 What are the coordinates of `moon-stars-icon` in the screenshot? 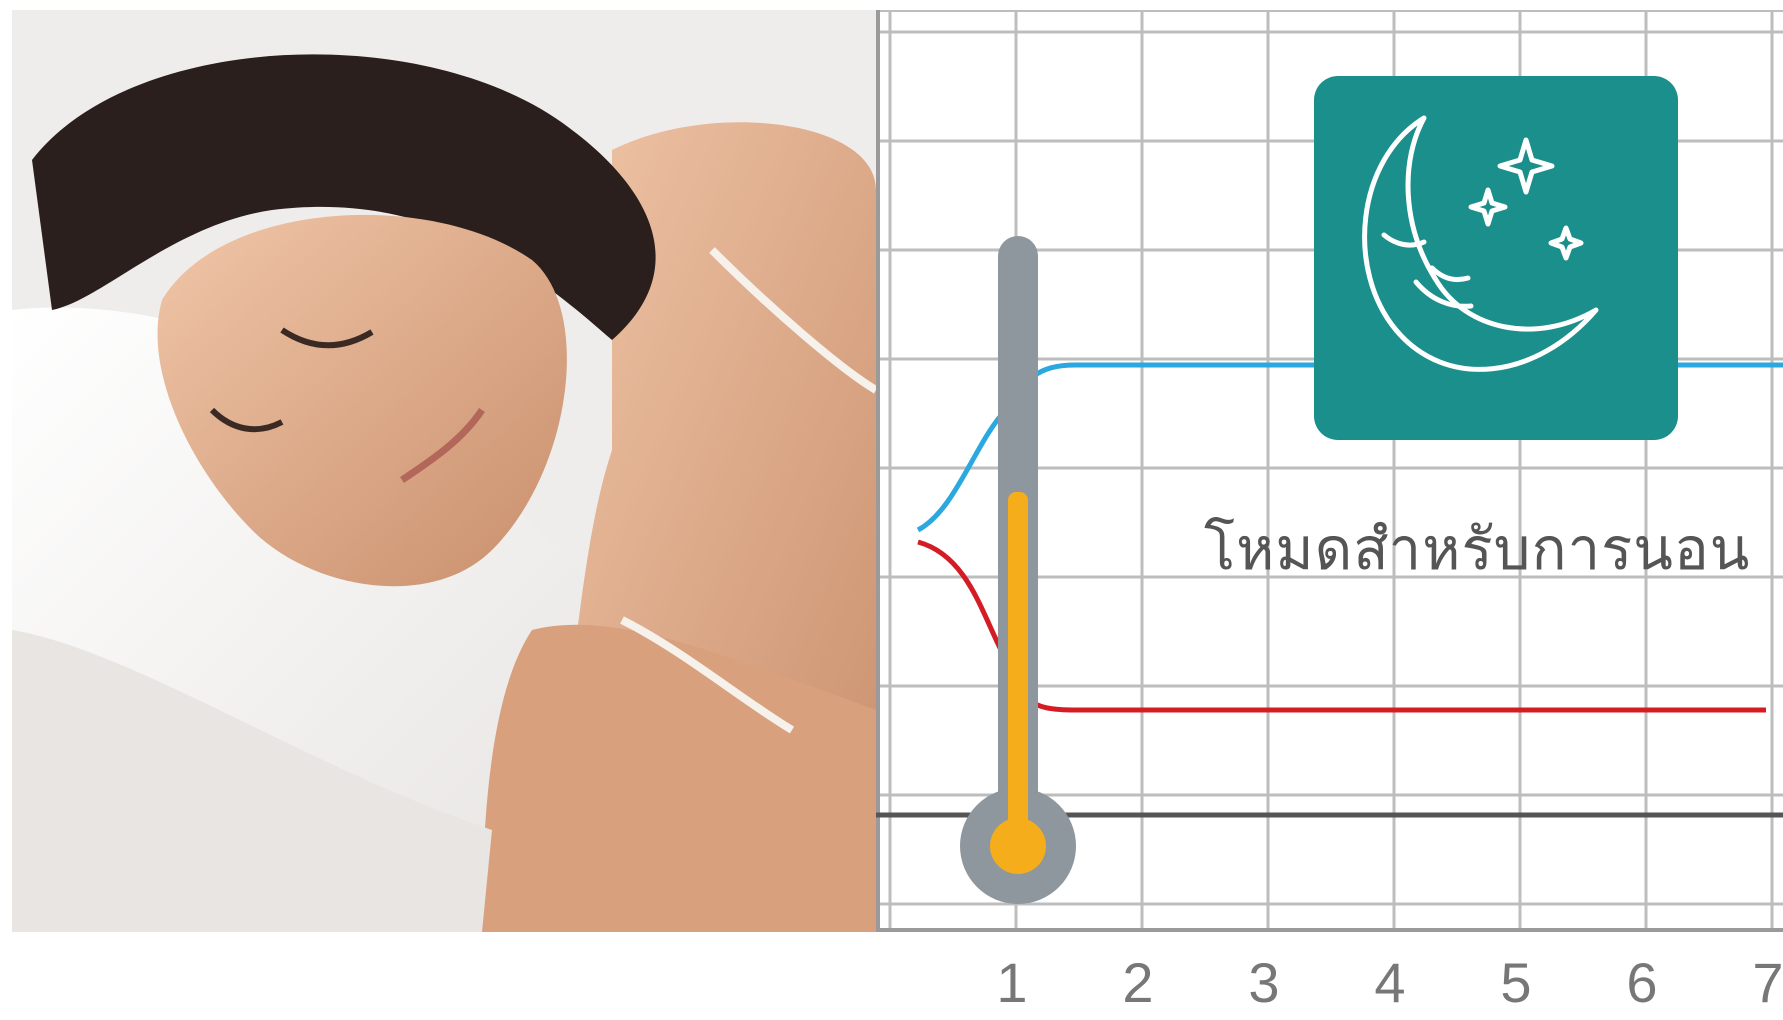 It's located at (1480, 243).